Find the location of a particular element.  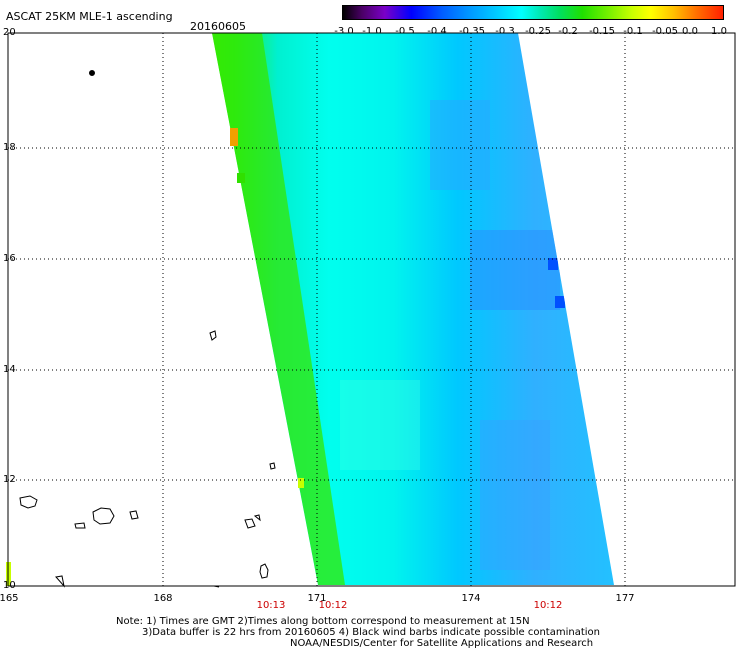

lon-label: 168 is located at coordinates (163, 598).